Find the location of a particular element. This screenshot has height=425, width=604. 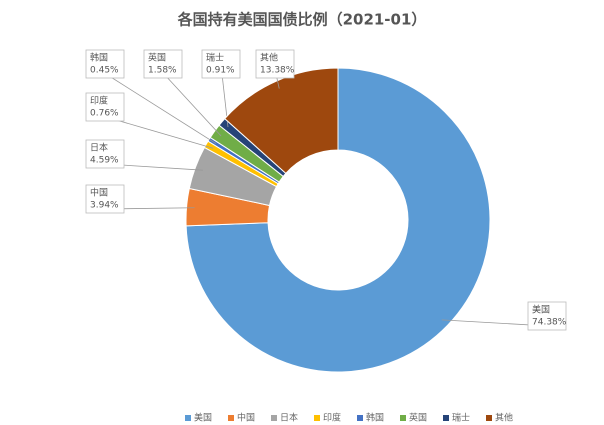

value-label: 13.38% is located at coordinates (277, 71).